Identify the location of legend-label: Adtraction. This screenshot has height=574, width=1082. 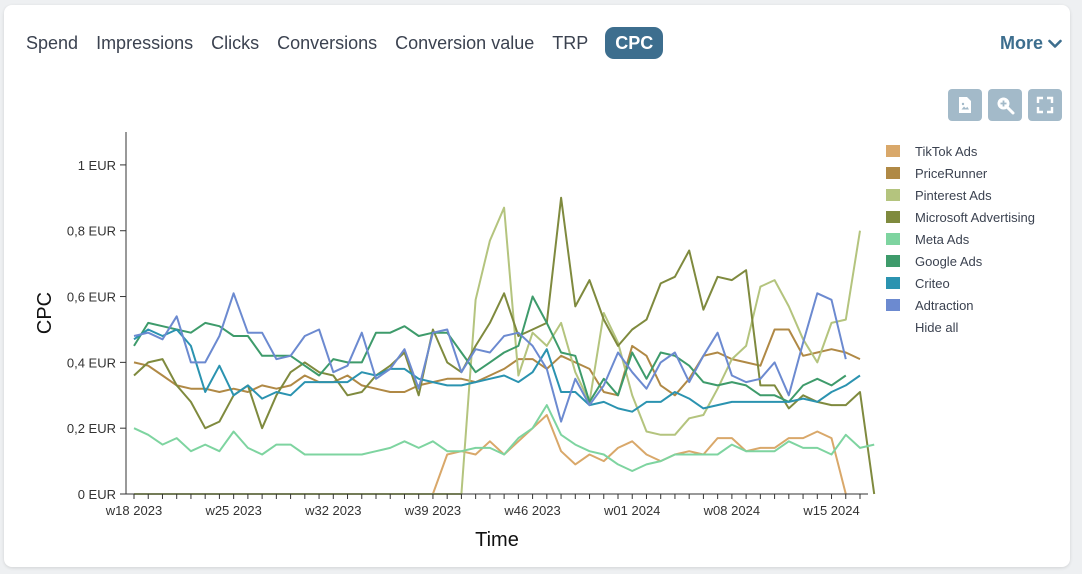
(944, 305).